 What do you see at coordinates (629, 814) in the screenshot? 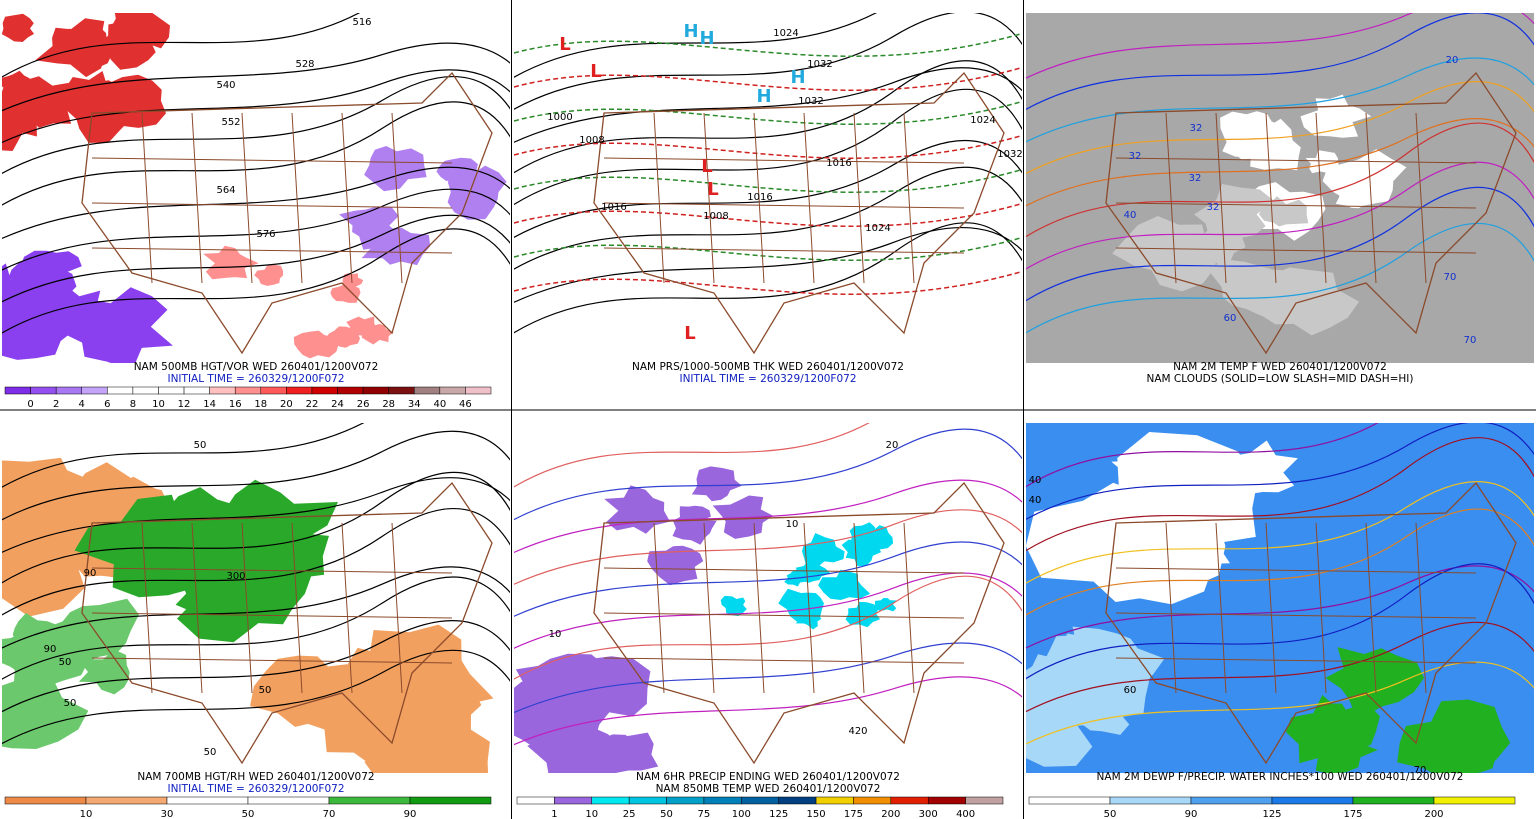
I see `colorbar-label: 25` at bounding box center [629, 814].